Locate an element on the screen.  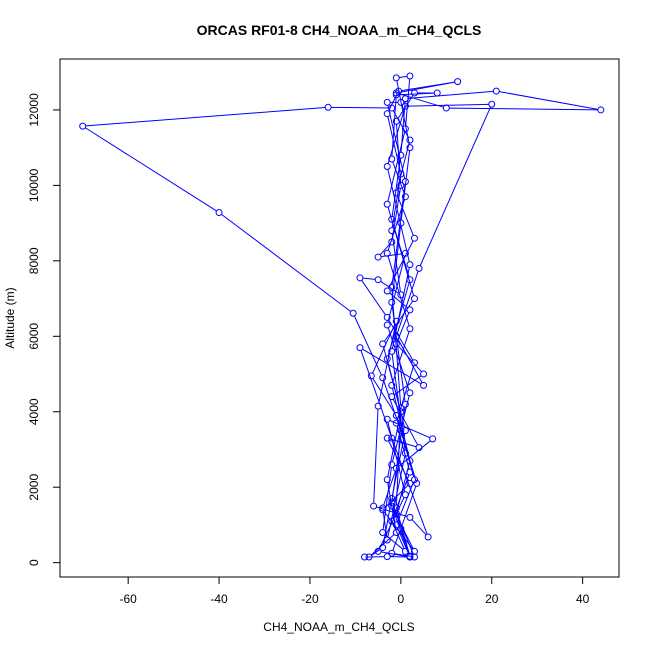
x-tick-label: -20 is located at coordinates (310, 599).